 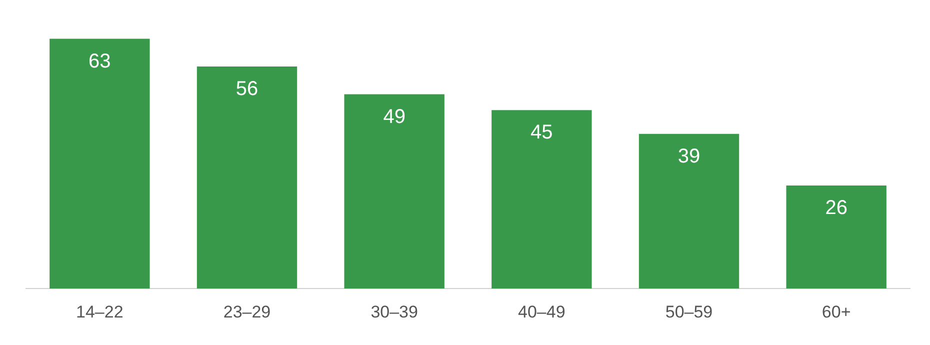 I want to click on x-tick-label: 50–59, so click(x=689, y=312).